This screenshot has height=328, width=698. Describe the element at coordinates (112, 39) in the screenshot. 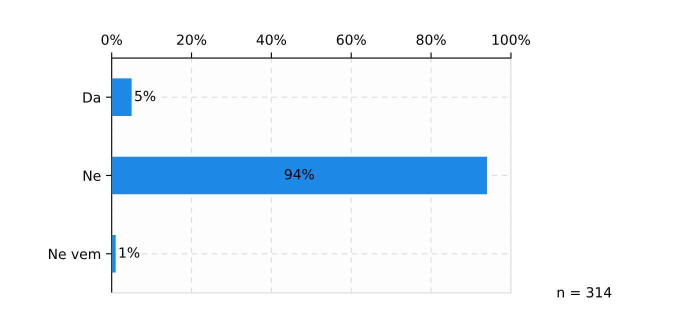

I see `x-tick-label: 0%` at that location.